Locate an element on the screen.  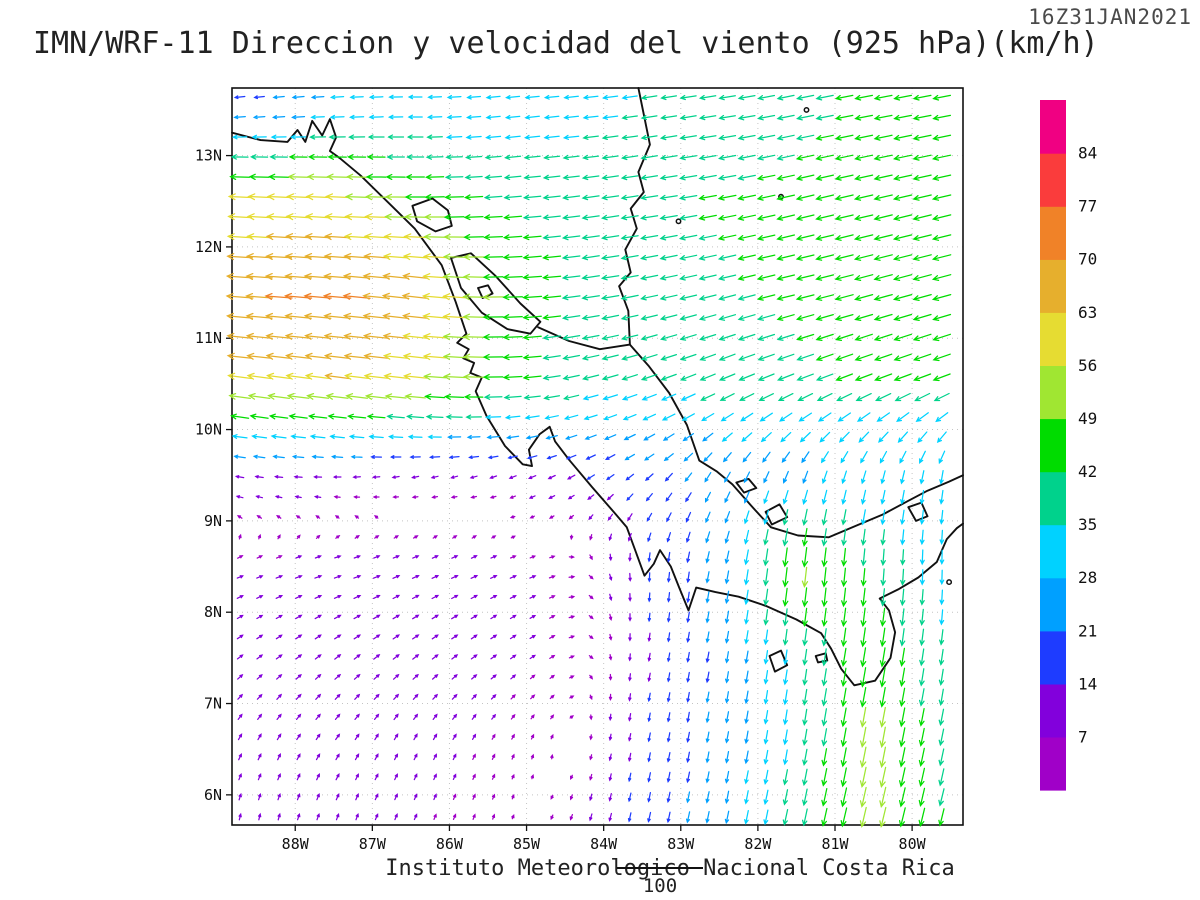
colorbar-tick-label: 21 is located at coordinates (1087, 630).